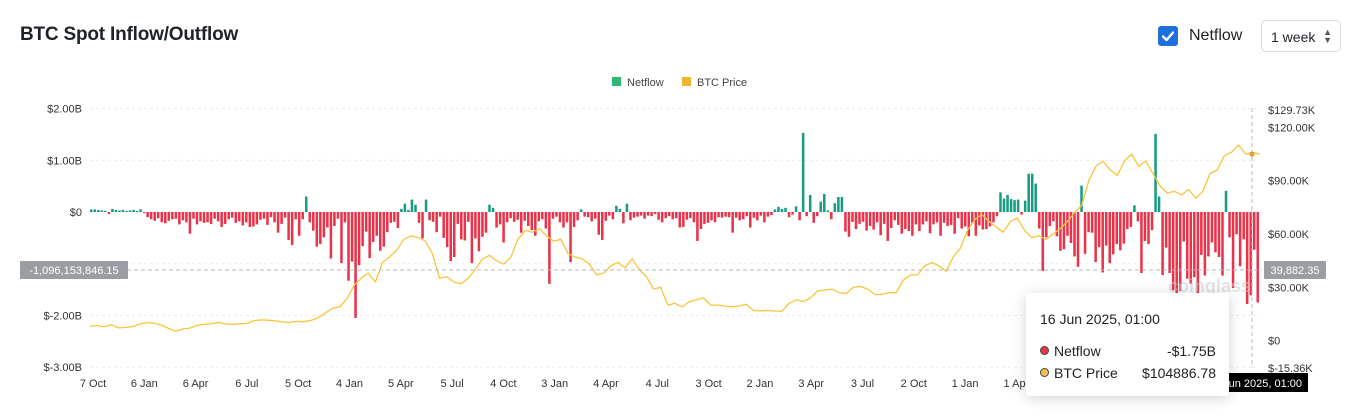 The height and width of the screenshot is (417, 1365). What do you see at coordinates (1255, 384) in the screenshot?
I see `crosshair-x-value: 16 Jun 2025, 01:00` at bounding box center [1255, 384].